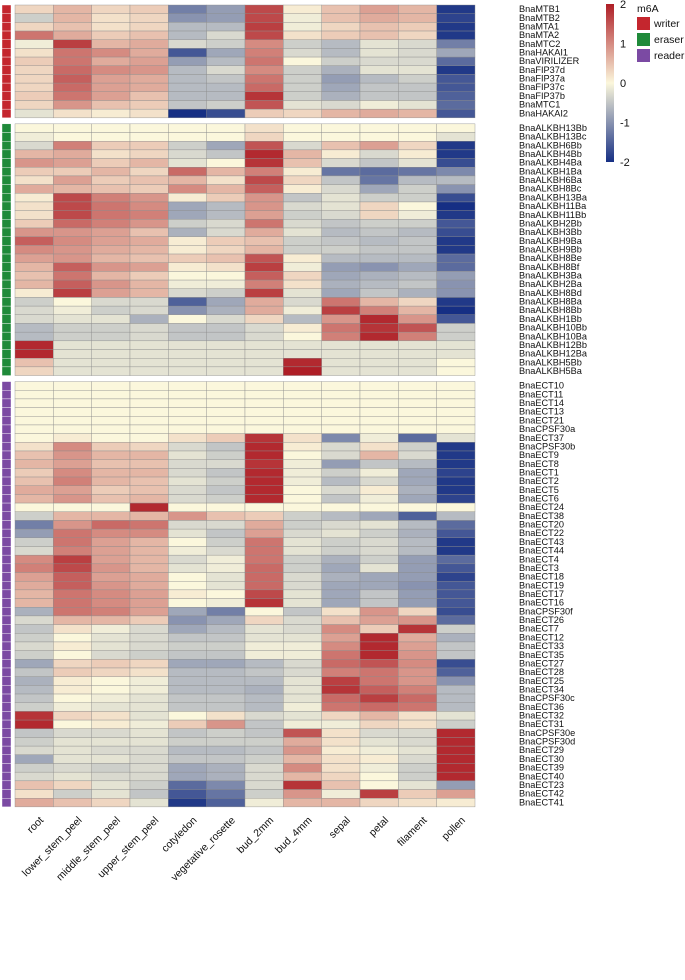 The height and width of the screenshot is (980, 685). I want to click on row-label: BnaALKBH8Ba, so click(551, 302).